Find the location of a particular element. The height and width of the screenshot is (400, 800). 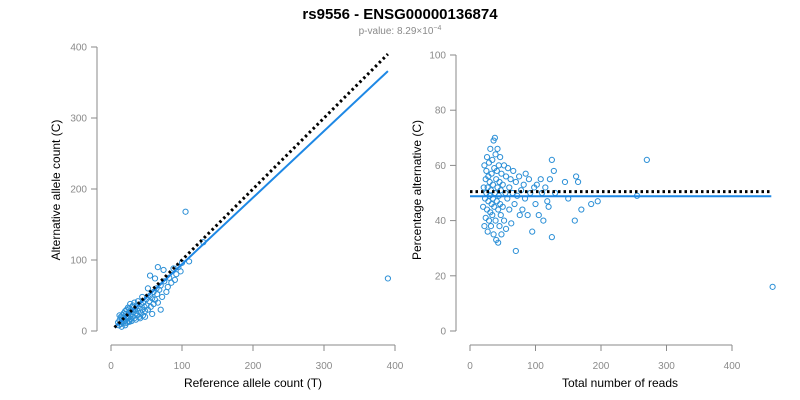

right-y-tick-label: 40 is located at coordinates (441, 221).